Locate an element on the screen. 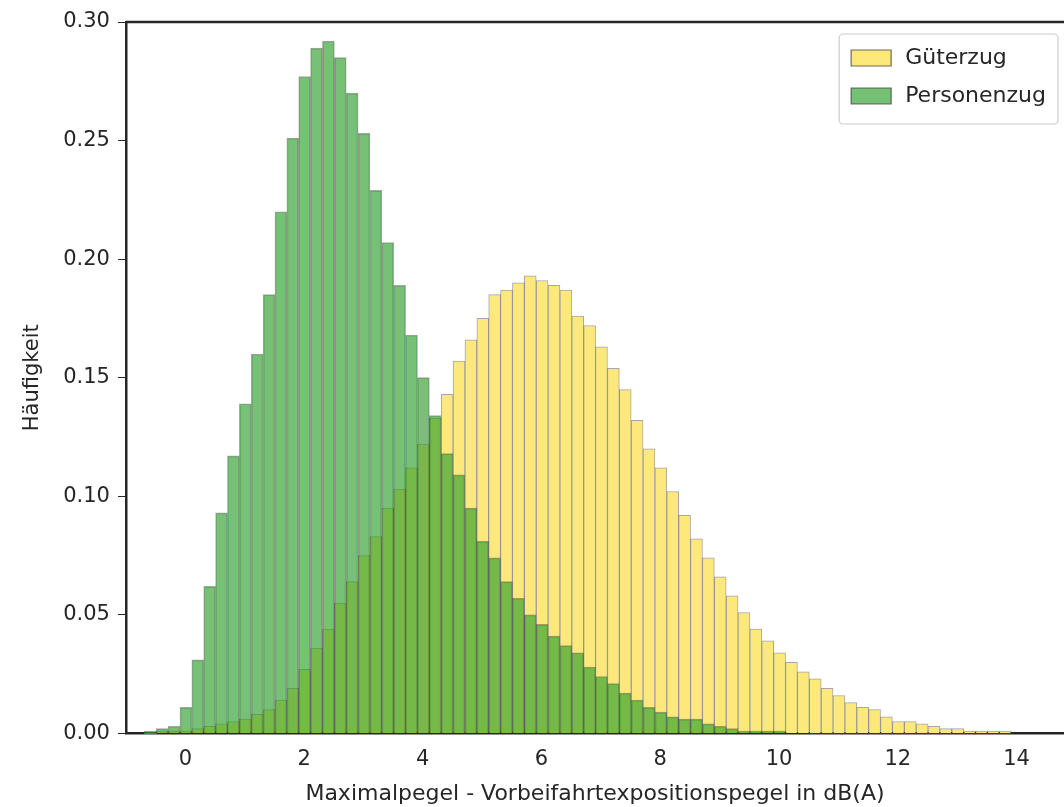  y-tick-label: 0.25 is located at coordinates (86, 139).